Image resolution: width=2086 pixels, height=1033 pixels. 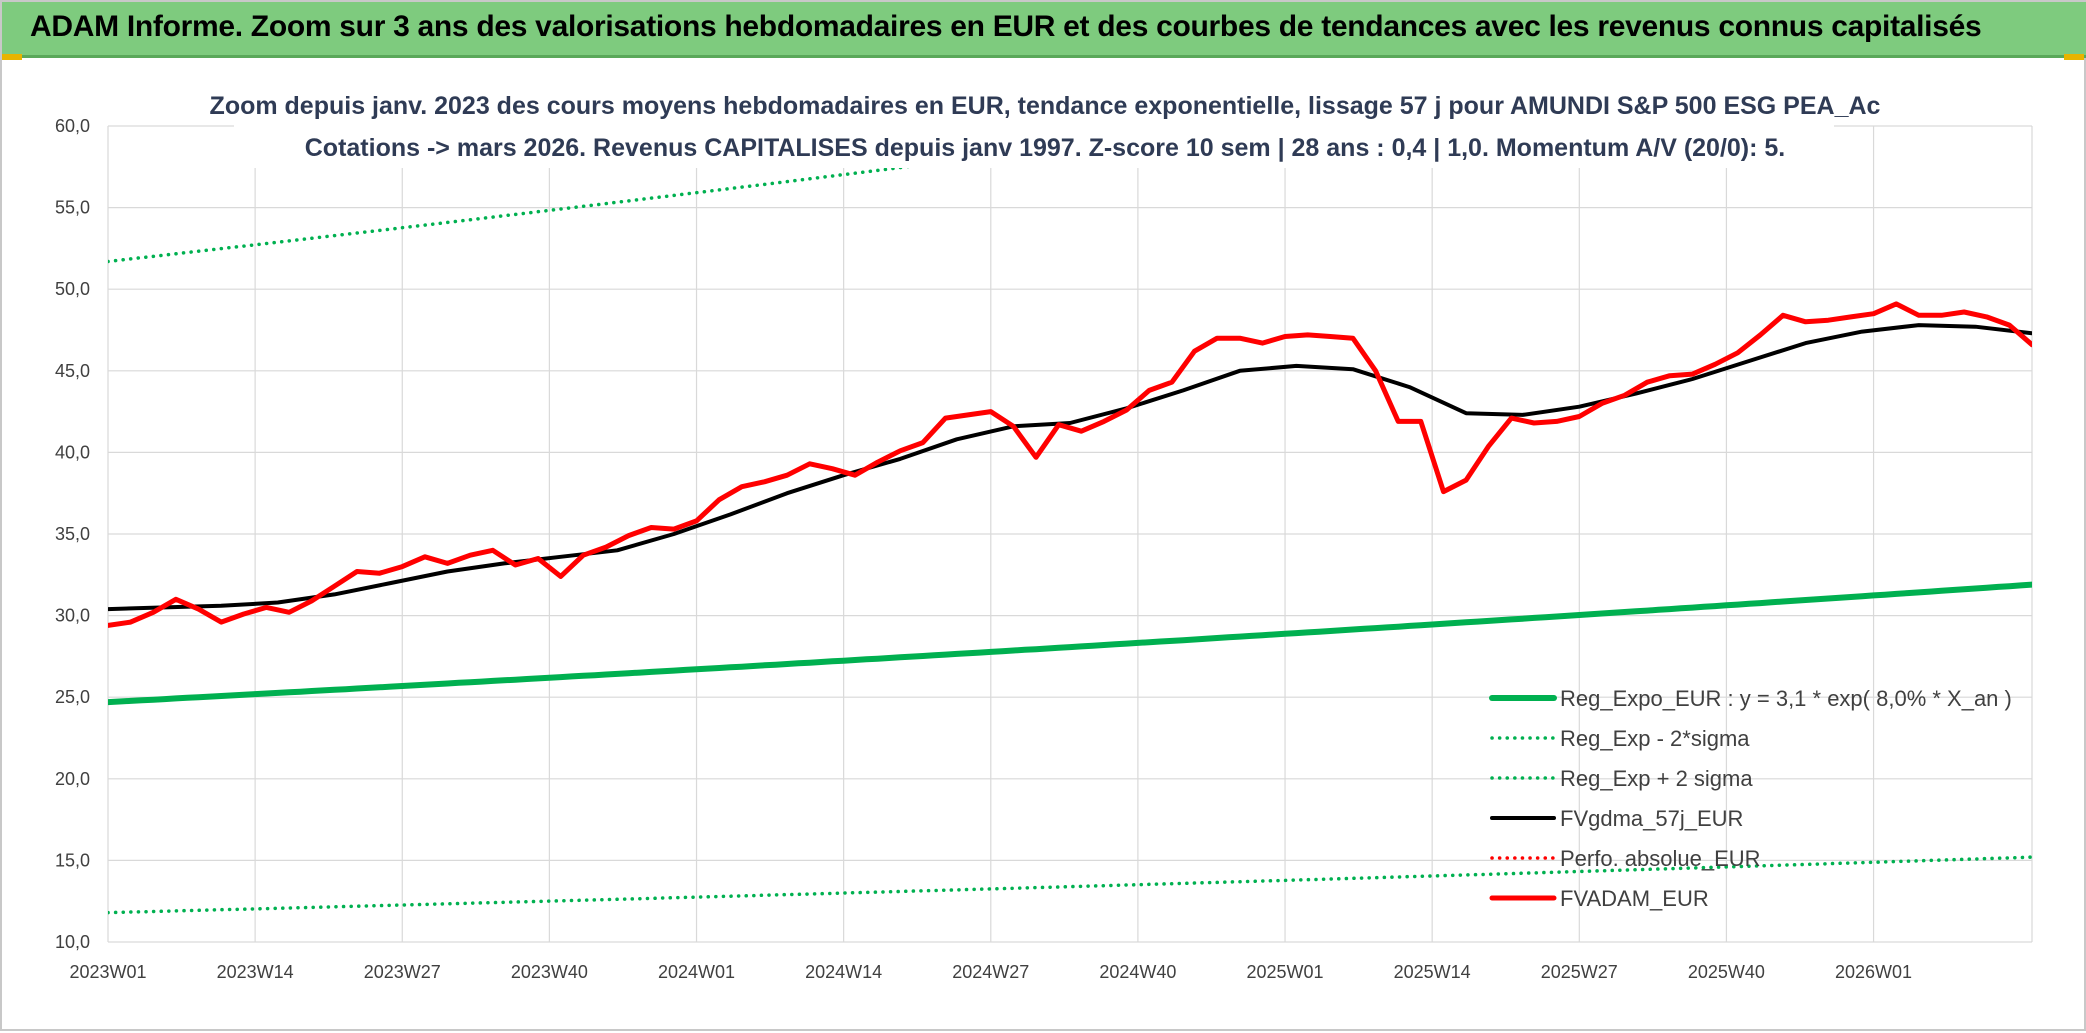 I want to click on legend-entry-label: FVgdma_57j_EUR, so click(x=1651, y=818).